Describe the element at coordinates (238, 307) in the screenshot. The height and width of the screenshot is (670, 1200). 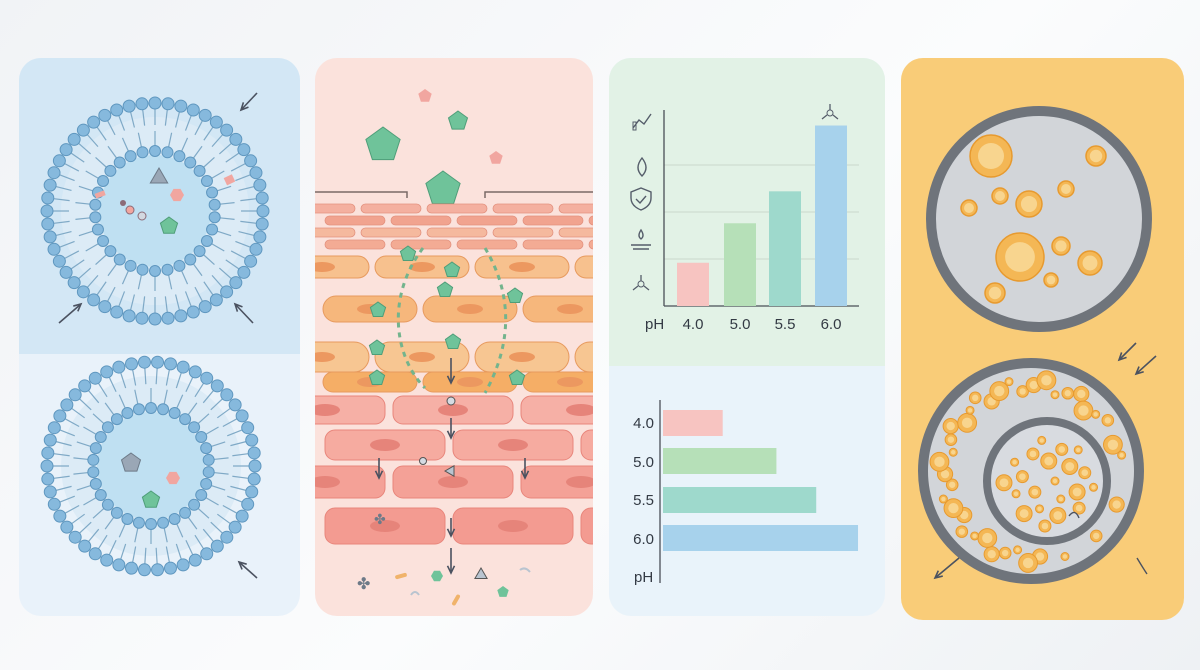
I see `arrow-inward-head` at that location.